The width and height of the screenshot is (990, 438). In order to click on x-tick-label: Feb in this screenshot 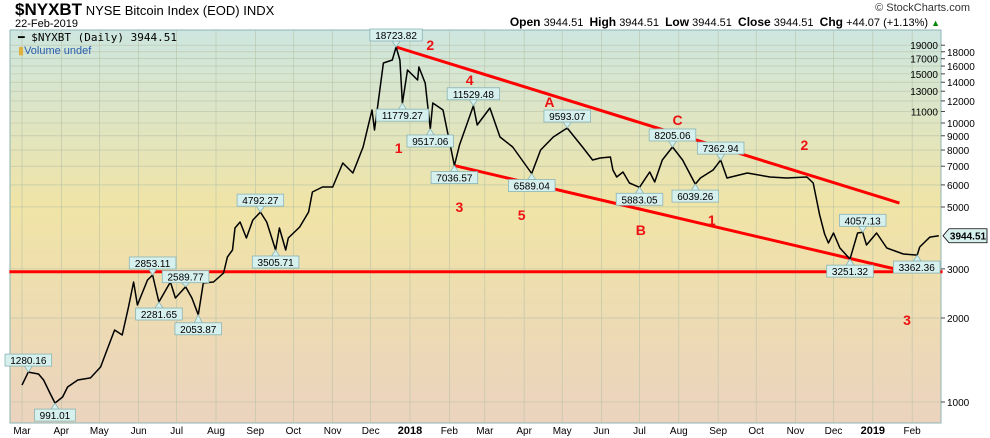, I will do `click(913, 431)`.